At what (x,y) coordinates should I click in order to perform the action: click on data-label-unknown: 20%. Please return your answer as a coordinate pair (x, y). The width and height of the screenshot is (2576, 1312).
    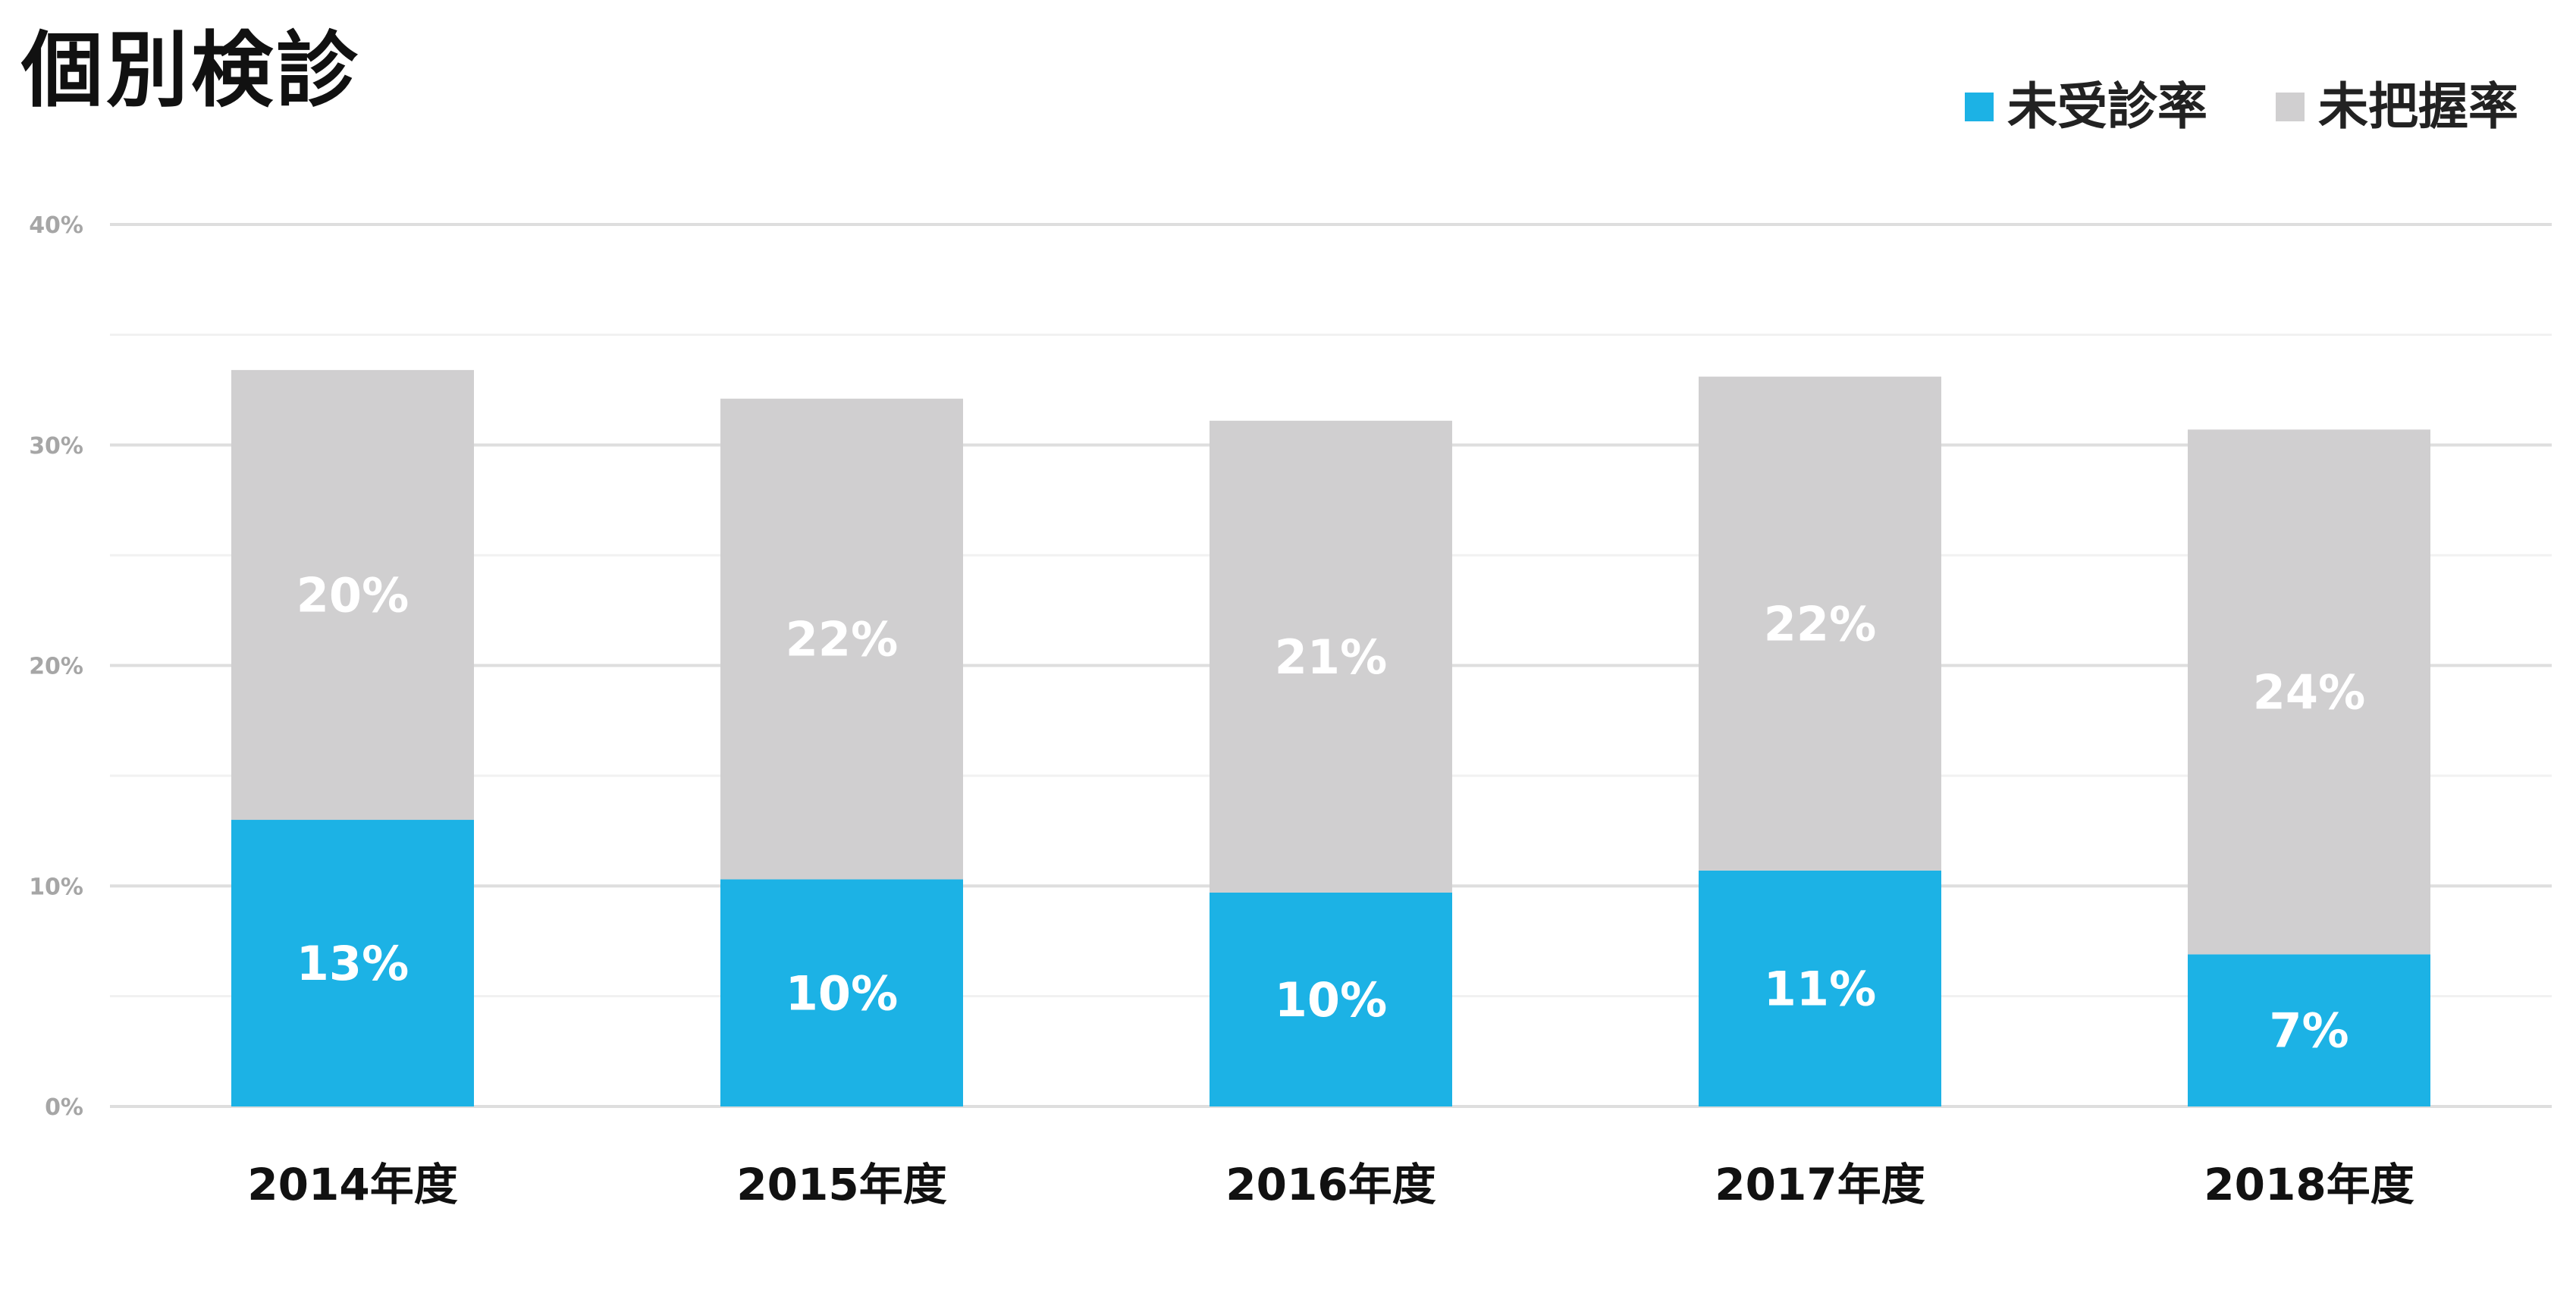
    Looking at the image, I should click on (353, 595).